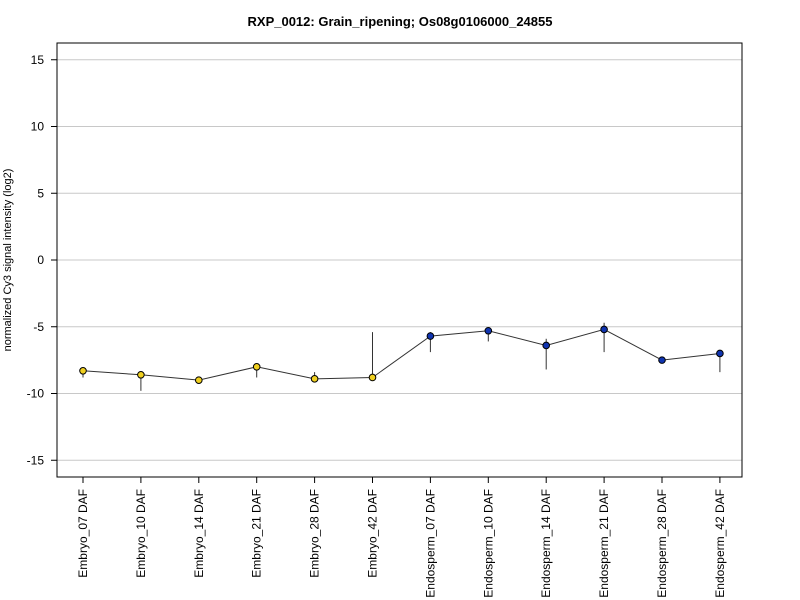  Describe the element at coordinates (488, 543) in the screenshot. I see `x-tick-label: Endosperm_10 DAF` at that location.